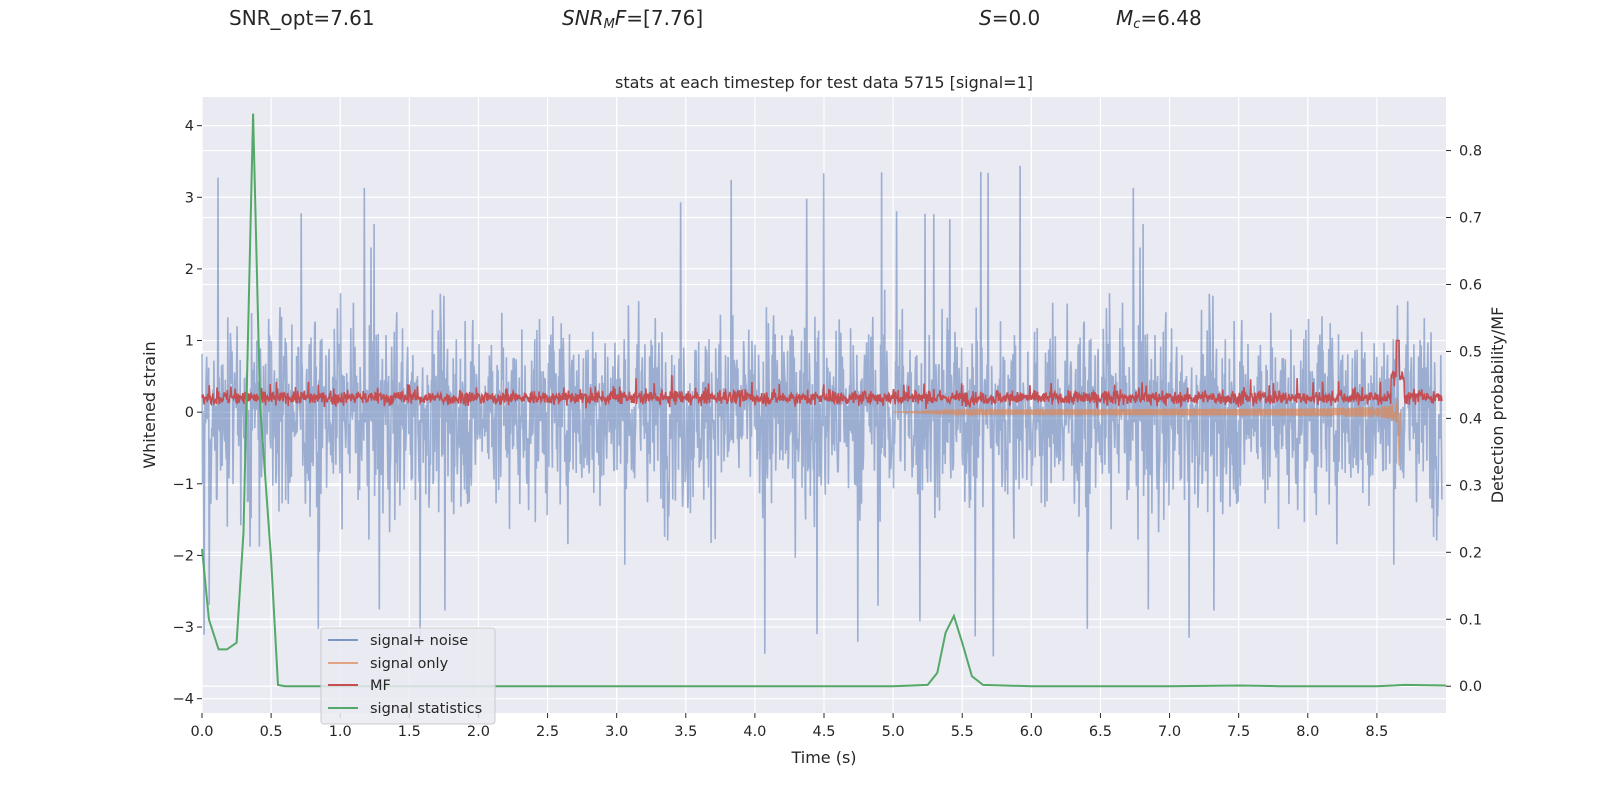  Describe the element at coordinates (1376, 732) in the screenshot. I see `x-tick-label: 8.5` at that location.